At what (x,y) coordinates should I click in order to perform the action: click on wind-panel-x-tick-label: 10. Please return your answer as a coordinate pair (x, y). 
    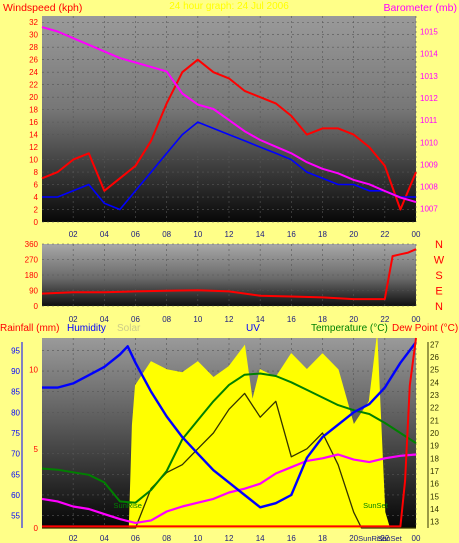
    Looking at the image, I should click on (197, 234).